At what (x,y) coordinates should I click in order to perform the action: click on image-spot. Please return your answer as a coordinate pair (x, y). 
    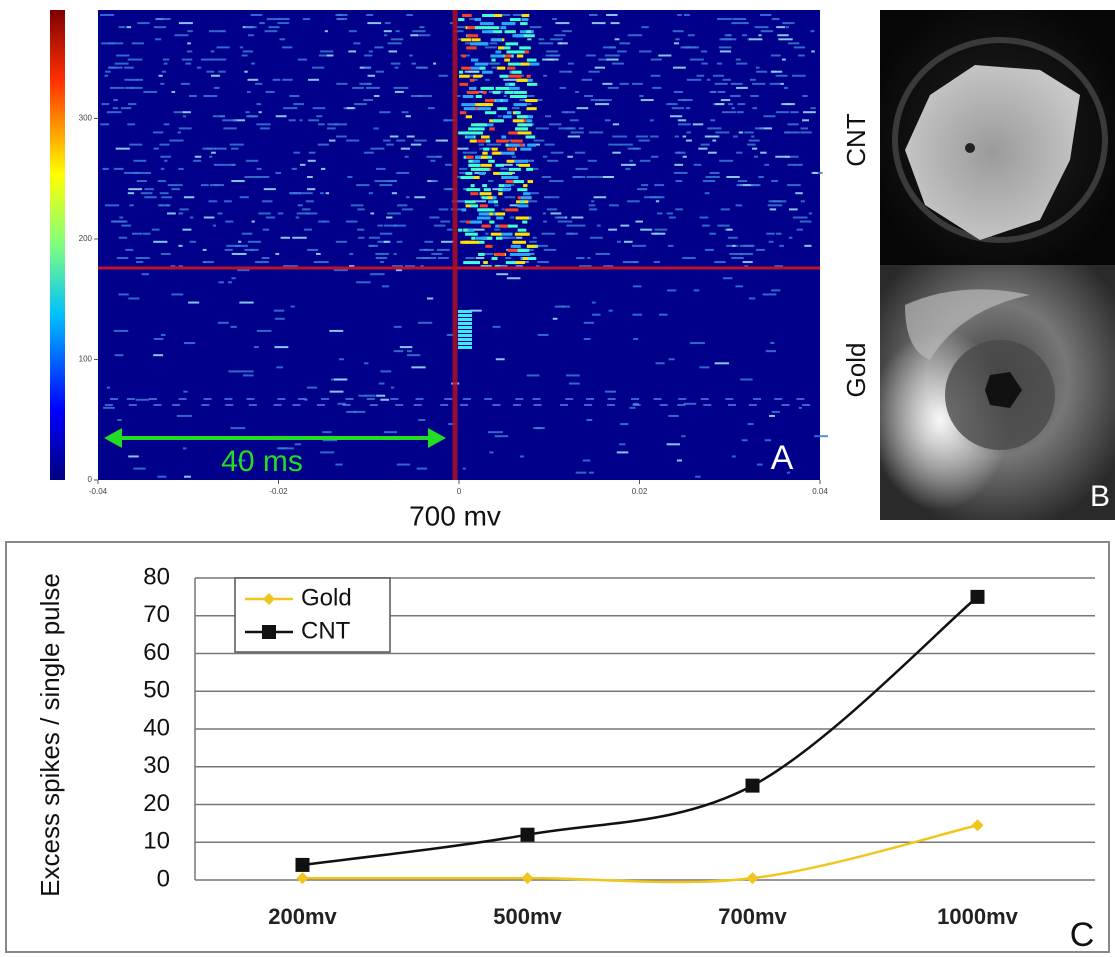
    Looking at the image, I should click on (970, 148).